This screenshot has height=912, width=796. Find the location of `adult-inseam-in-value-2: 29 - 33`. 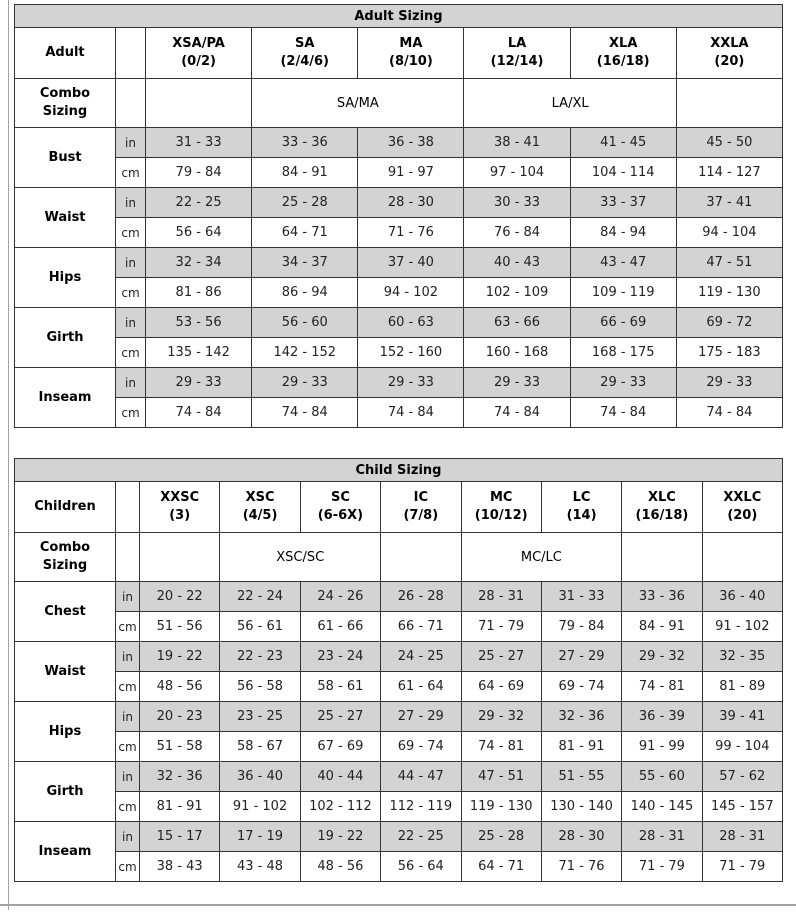

adult-inseam-in-value-2: 29 - 33 is located at coordinates (411, 382).